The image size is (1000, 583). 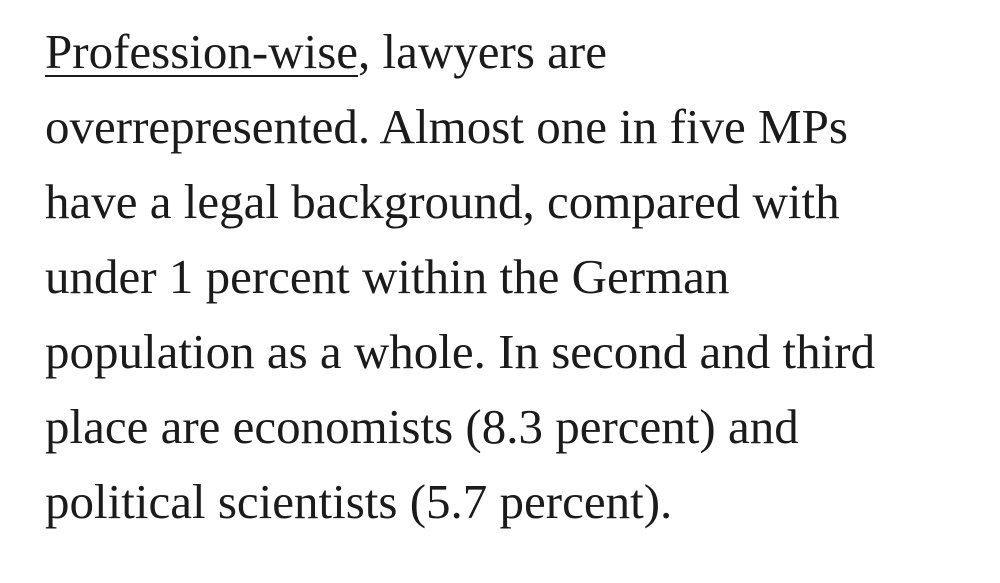 I want to click on text: , lawyers are, so click(x=482, y=51).